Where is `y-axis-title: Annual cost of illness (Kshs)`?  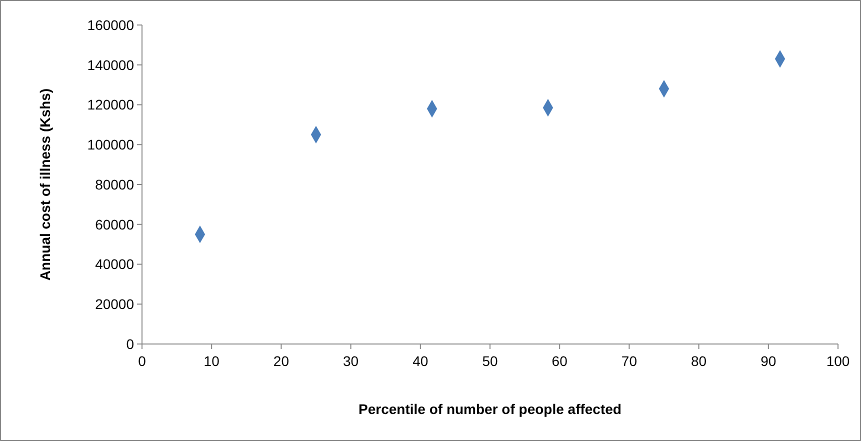 y-axis-title: Annual cost of illness (Kshs) is located at coordinates (45, 184).